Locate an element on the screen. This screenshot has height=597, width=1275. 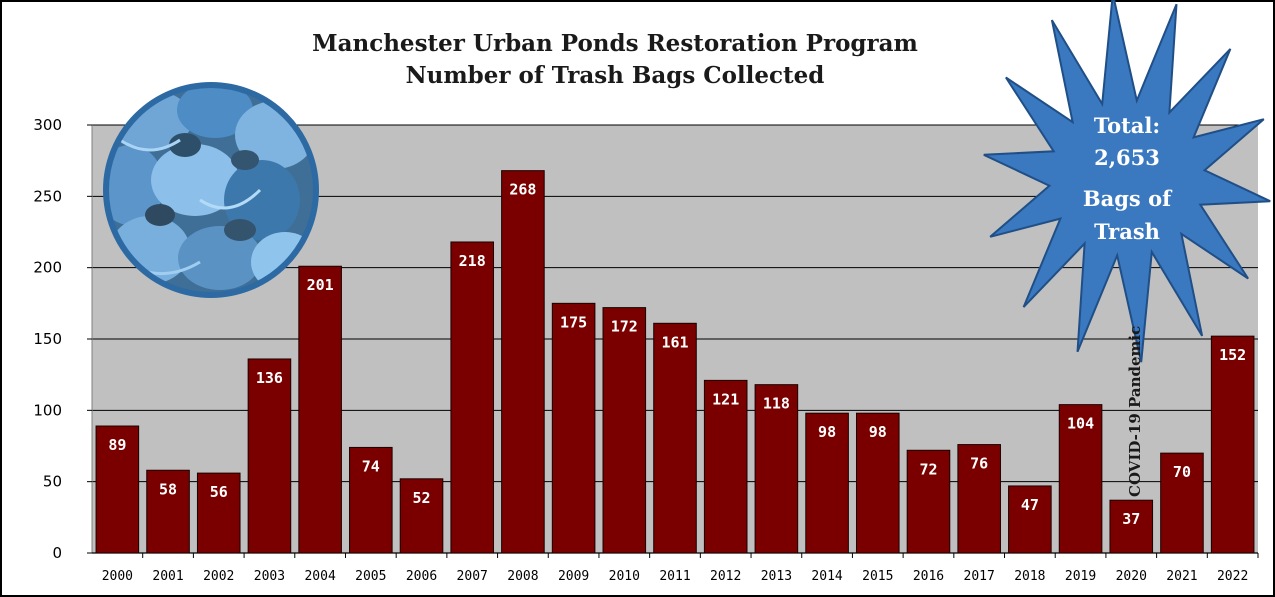
star-line-1: Total: is located at coordinates (1127, 125).